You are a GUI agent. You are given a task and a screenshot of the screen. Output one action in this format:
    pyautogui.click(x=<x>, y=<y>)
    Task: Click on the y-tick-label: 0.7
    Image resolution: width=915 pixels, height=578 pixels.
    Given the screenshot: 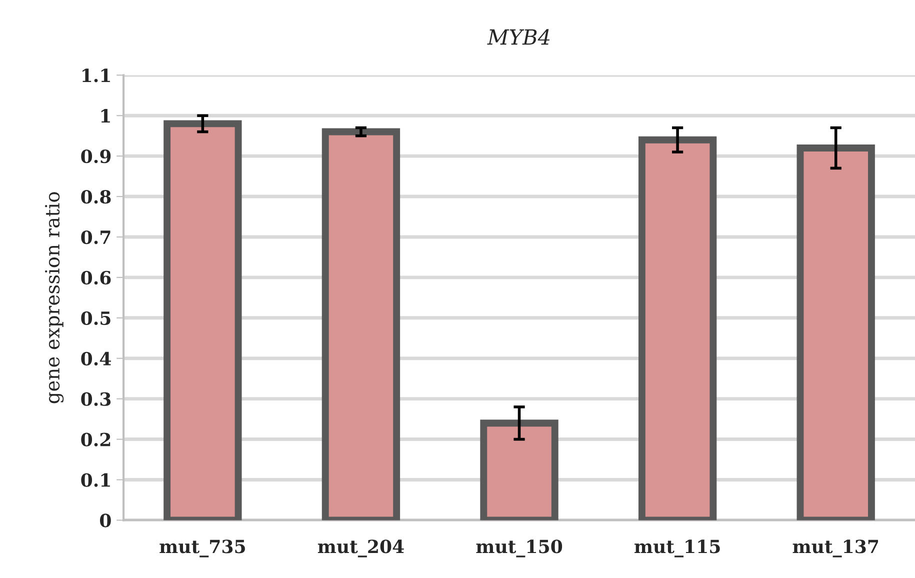 What is the action you would take?
    pyautogui.click(x=95, y=237)
    